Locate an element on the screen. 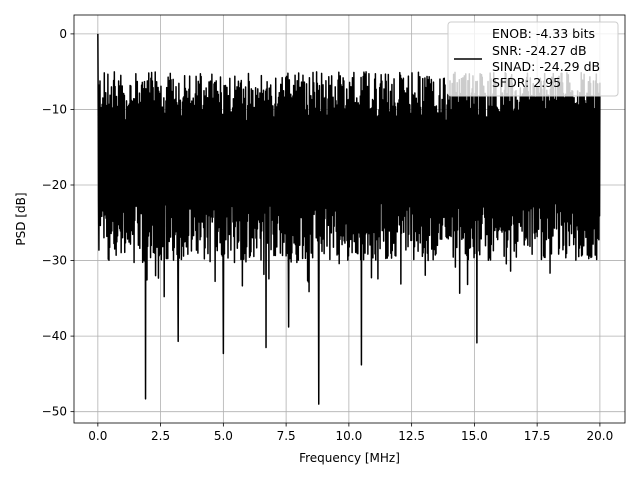 This screenshot has height=480, width=640. x-tick-label: 0.0 is located at coordinates (97, 436).